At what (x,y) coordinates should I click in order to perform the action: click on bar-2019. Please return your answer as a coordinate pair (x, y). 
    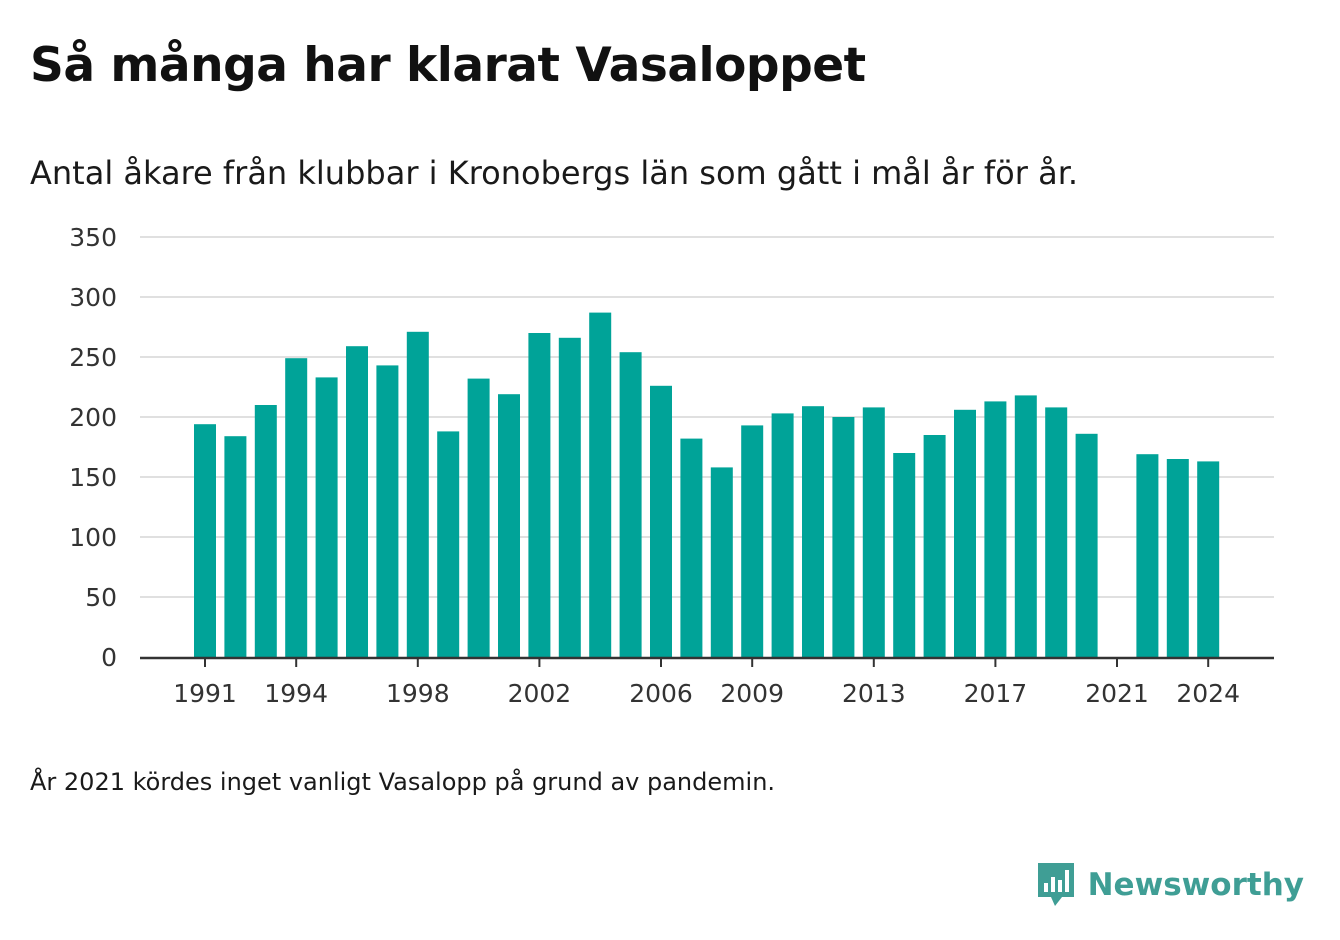
    Looking at the image, I should click on (1056, 532).